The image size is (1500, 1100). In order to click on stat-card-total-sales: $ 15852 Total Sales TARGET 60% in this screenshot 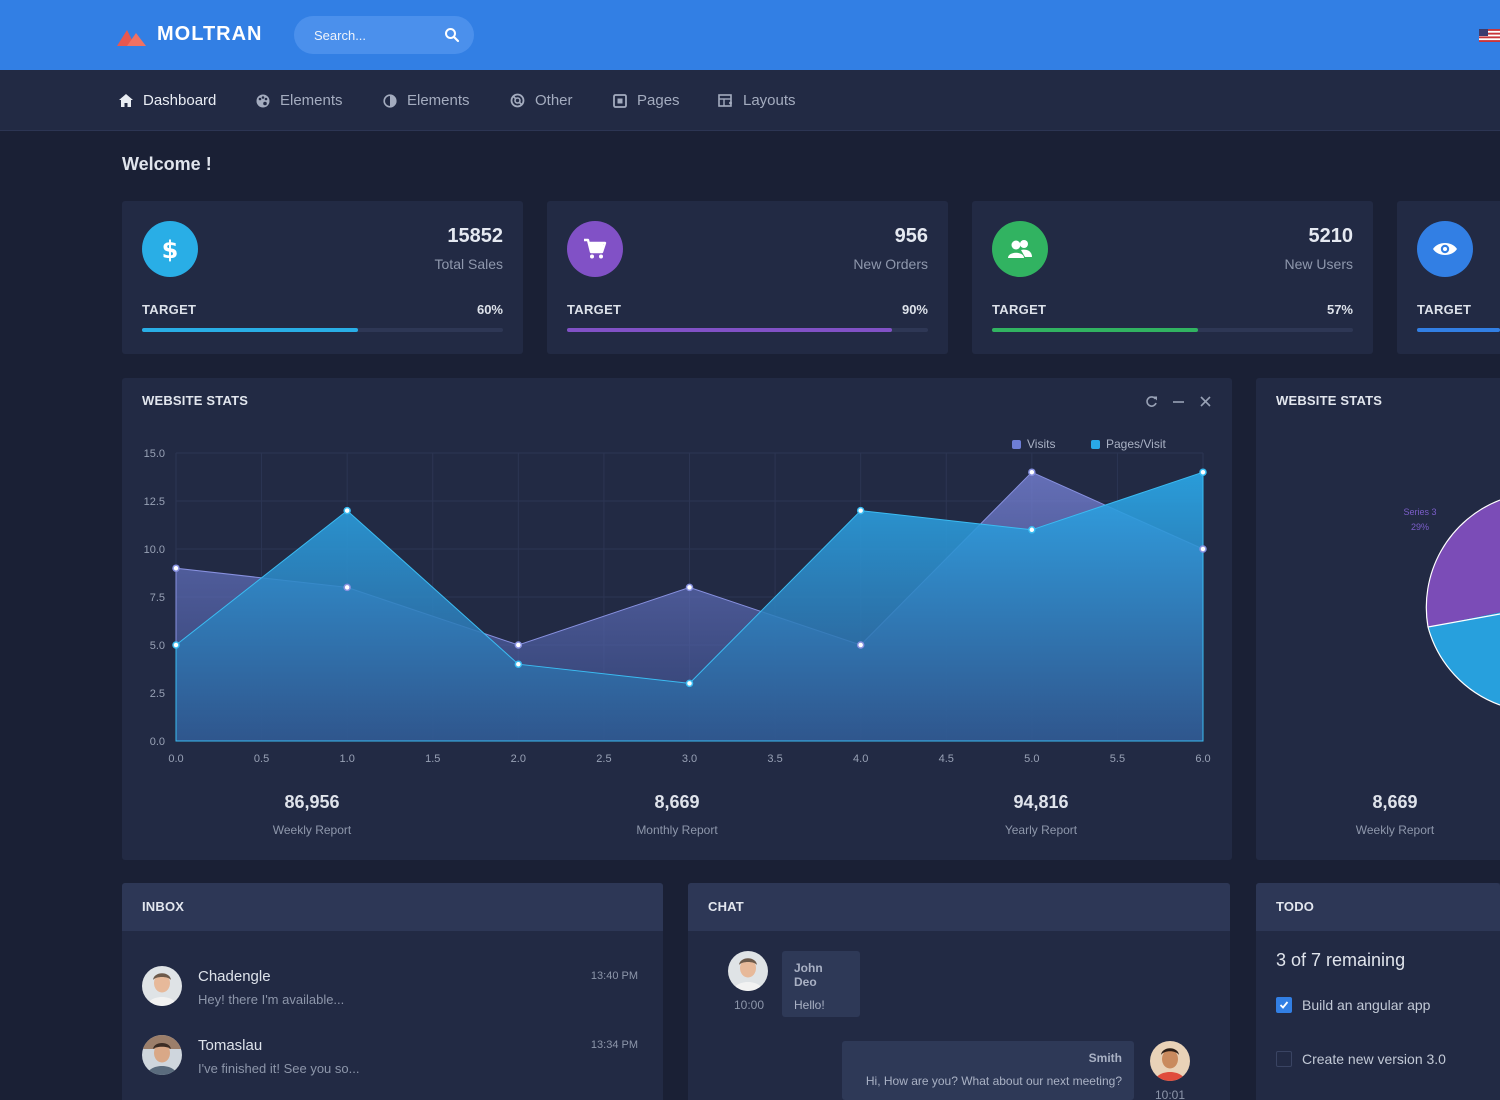, I will do `click(322, 277)`.